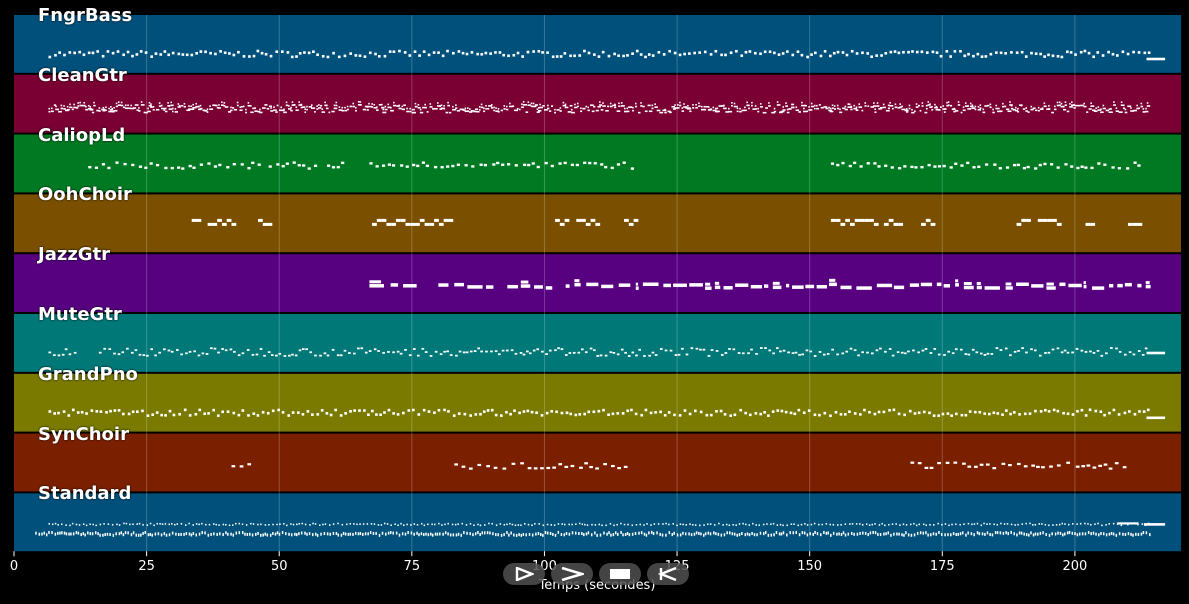 The width and height of the screenshot is (1189, 604). Describe the element at coordinates (524, 574) in the screenshot. I see `play-button` at that location.